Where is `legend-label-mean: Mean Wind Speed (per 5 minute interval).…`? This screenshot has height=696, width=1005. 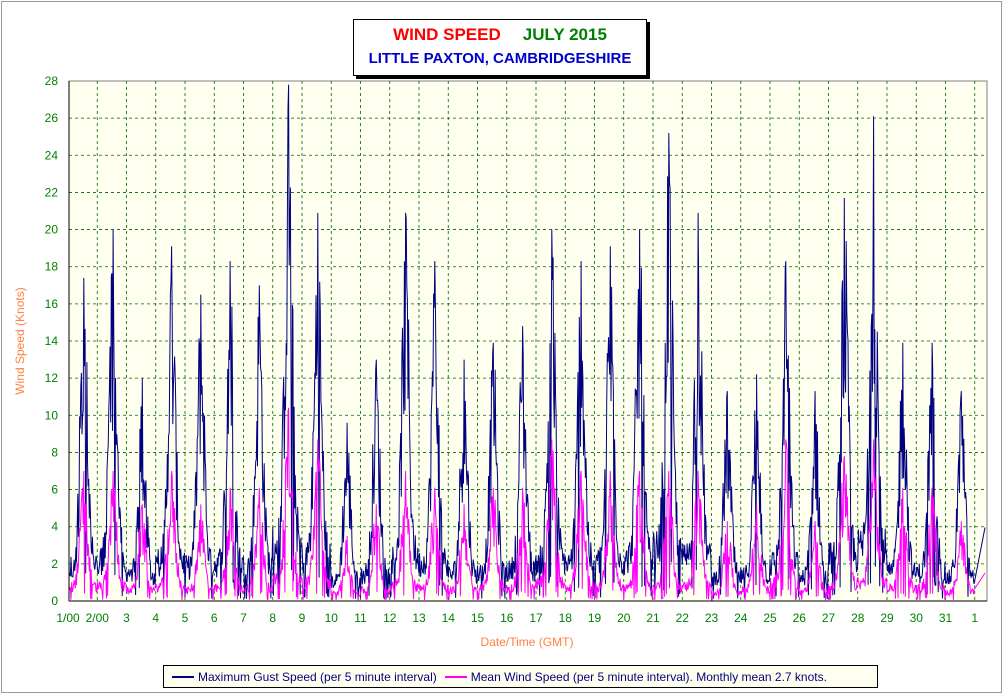 legend-label-mean: Mean Wind Speed (per 5 minute interval).… is located at coordinates (648, 676).